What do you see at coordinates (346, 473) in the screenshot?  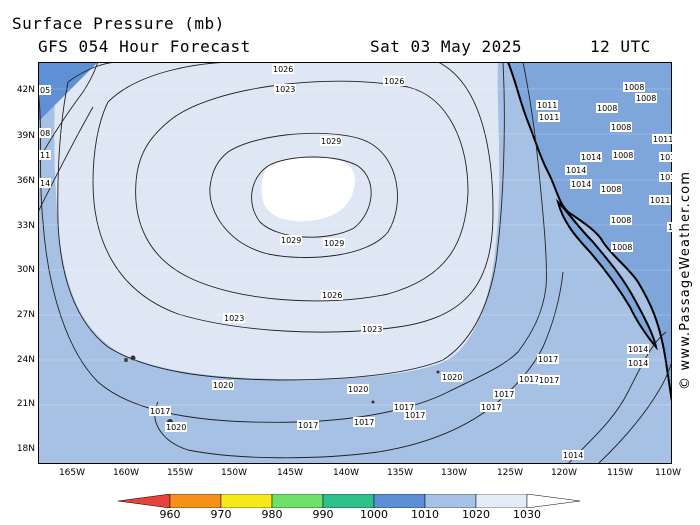 I see `lon-label-140w: 140W` at bounding box center [346, 473].